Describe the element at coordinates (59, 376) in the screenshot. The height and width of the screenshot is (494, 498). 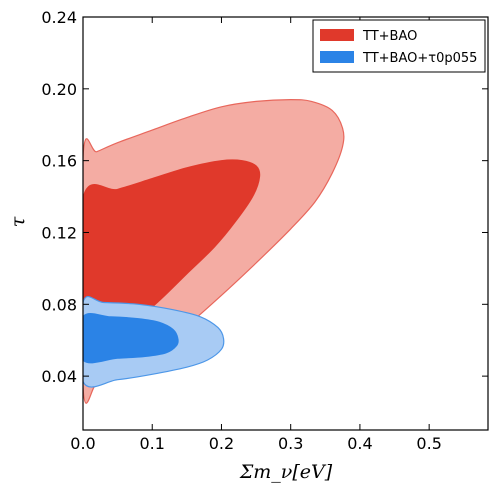
I see `y-tick-label: 0.04` at that location.